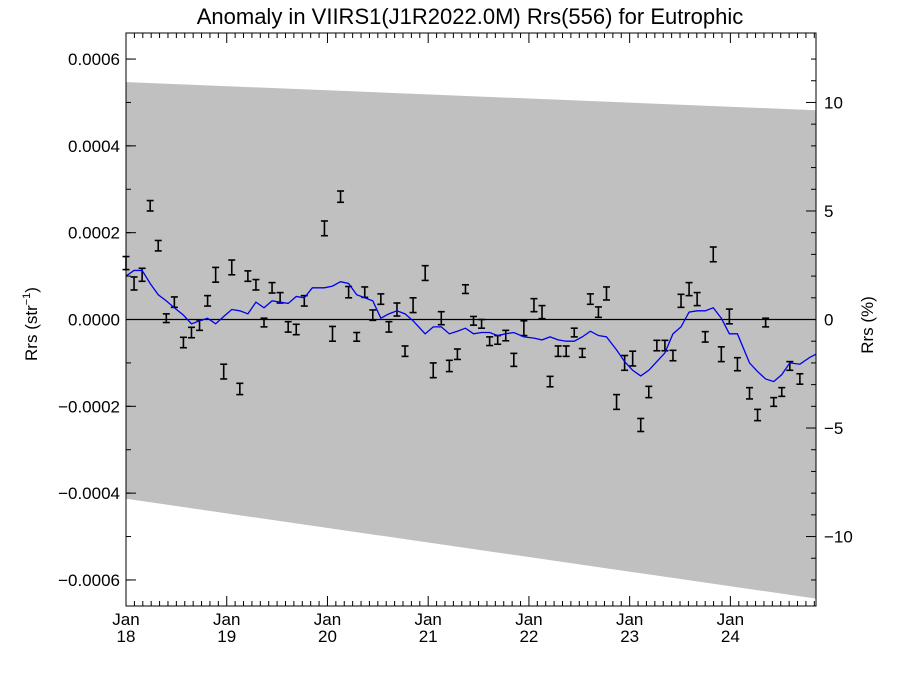  Describe the element at coordinates (89, 406) in the screenshot. I see `y-left-tick-label: −0.0002` at that location.